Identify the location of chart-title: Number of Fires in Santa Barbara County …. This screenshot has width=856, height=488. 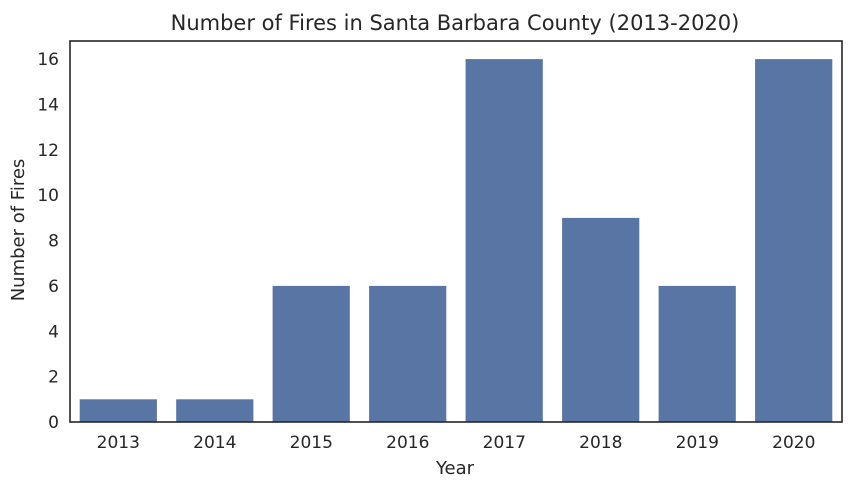
(455, 23).